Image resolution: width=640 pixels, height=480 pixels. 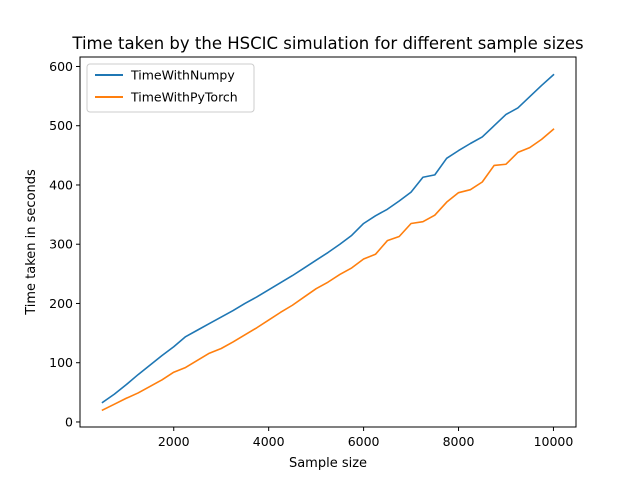 I want to click on y-tick-label: 0, so click(x=69, y=421).